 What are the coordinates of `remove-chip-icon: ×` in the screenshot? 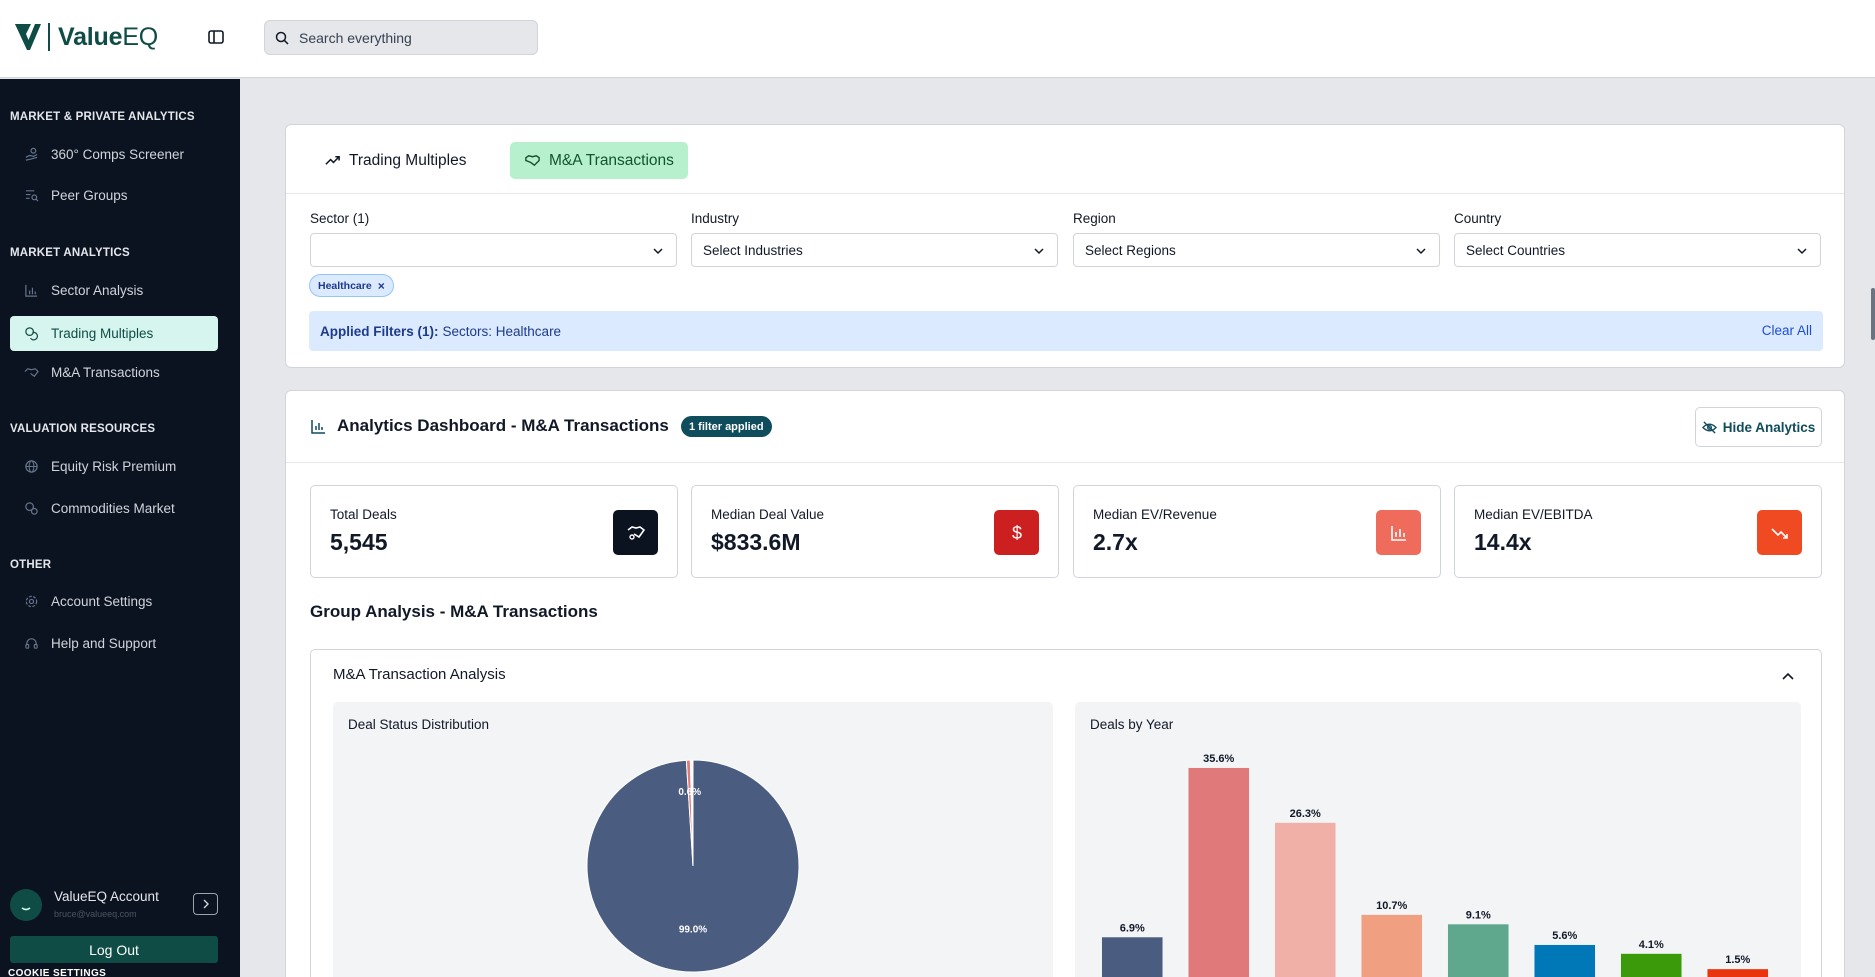 It's located at (381, 285).